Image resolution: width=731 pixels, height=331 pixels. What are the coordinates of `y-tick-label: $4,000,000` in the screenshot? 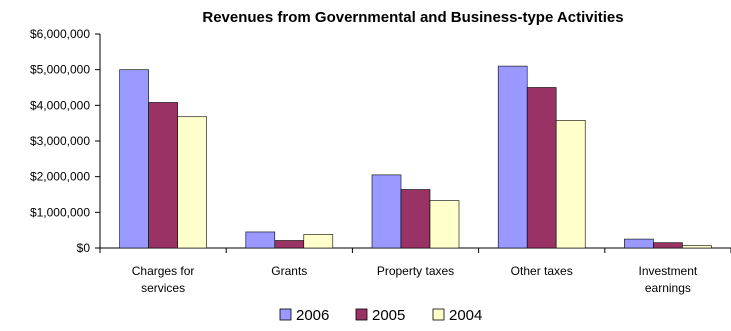 It's located at (60, 105).